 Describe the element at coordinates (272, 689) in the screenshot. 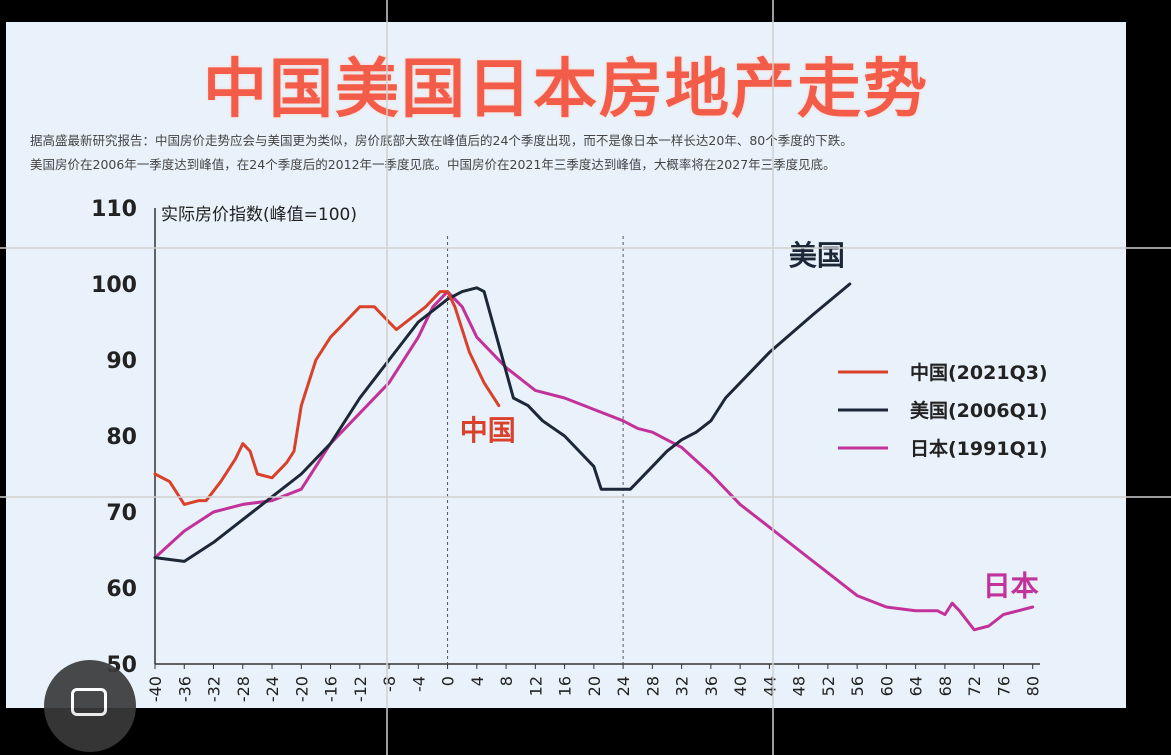

I see `x-tick-label: -24` at that location.